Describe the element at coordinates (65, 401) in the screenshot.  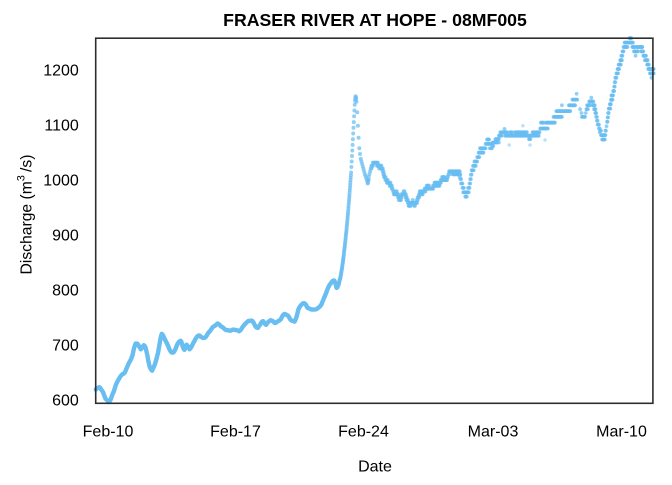
I see `svg-text: 600` at that location.